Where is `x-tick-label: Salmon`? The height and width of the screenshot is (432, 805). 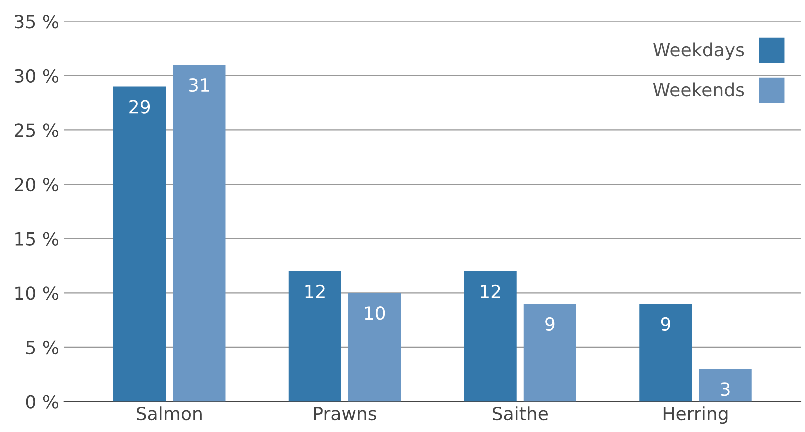 x-tick-label: Salmon is located at coordinates (169, 413).